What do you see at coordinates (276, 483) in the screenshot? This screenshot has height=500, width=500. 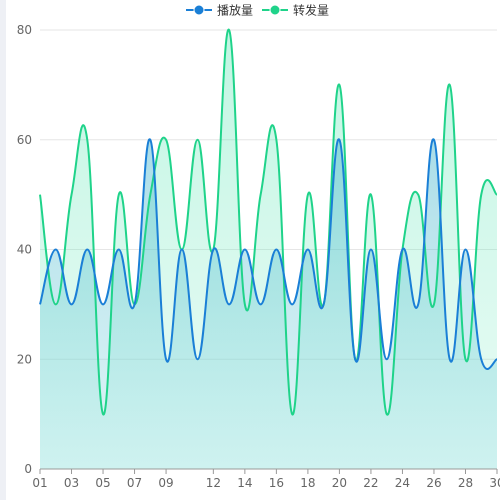 I see `x-tick-label: 16` at bounding box center [276, 483].